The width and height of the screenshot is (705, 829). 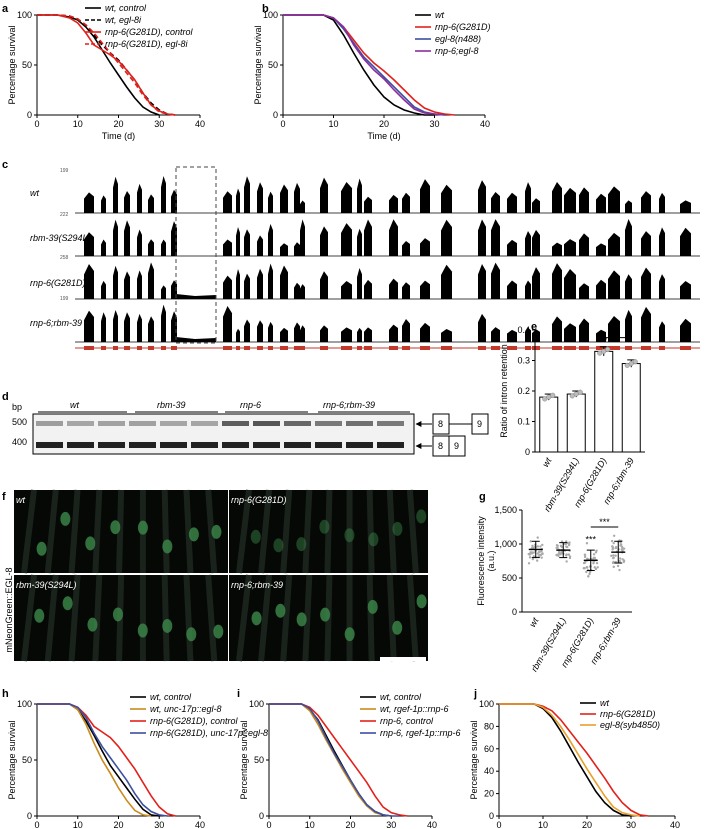 I want to click on y-axis-label-b: Percentage survival, so click(x=258, y=64).